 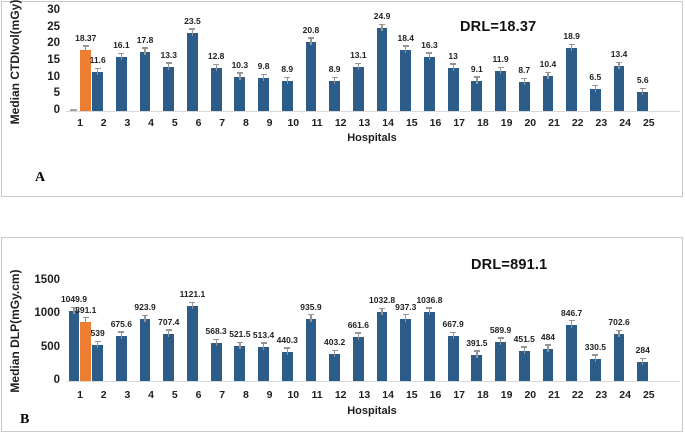 I want to click on x-tick-label: 19, so click(x=506, y=123).